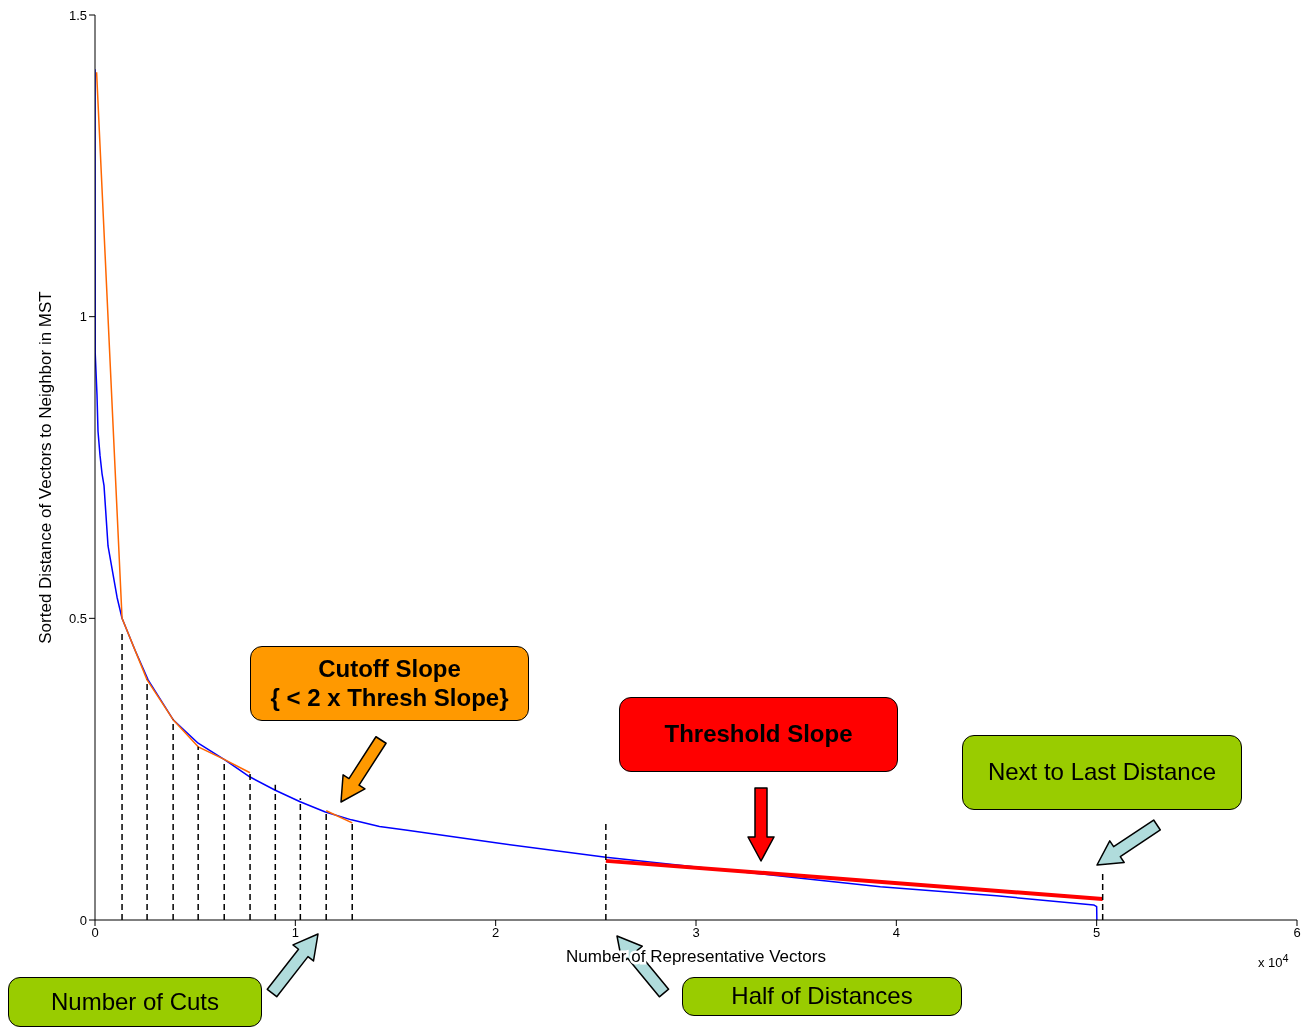 The width and height of the screenshot is (1304, 1028). I want to click on x-tick-label: 0, so click(95, 933).